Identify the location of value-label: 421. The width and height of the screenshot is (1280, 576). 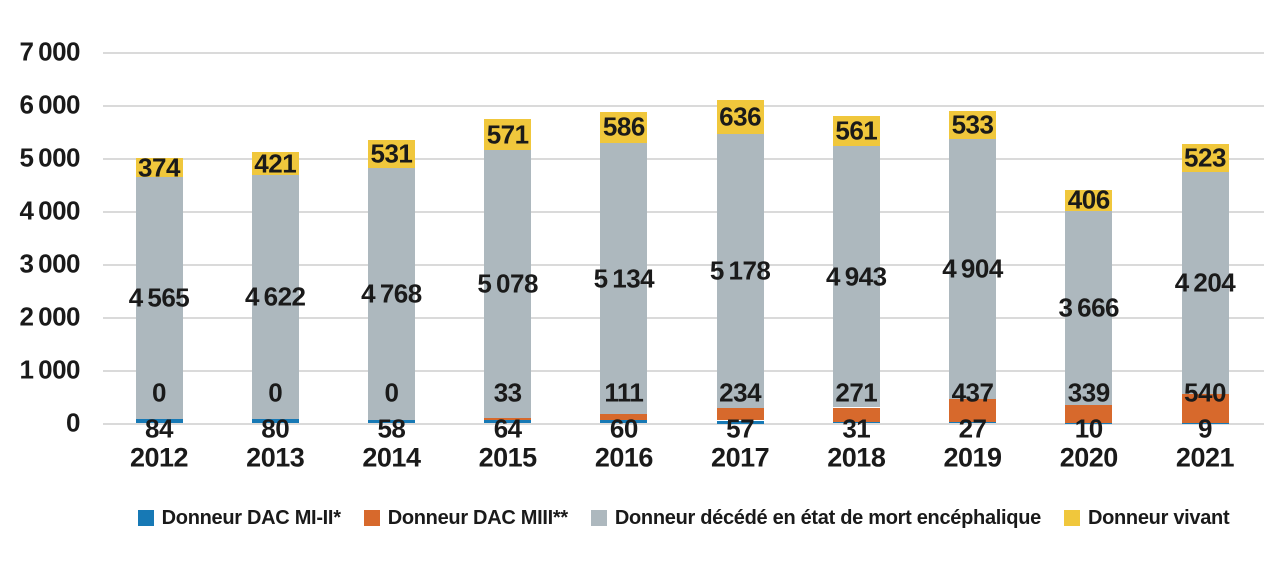
(275, 163).